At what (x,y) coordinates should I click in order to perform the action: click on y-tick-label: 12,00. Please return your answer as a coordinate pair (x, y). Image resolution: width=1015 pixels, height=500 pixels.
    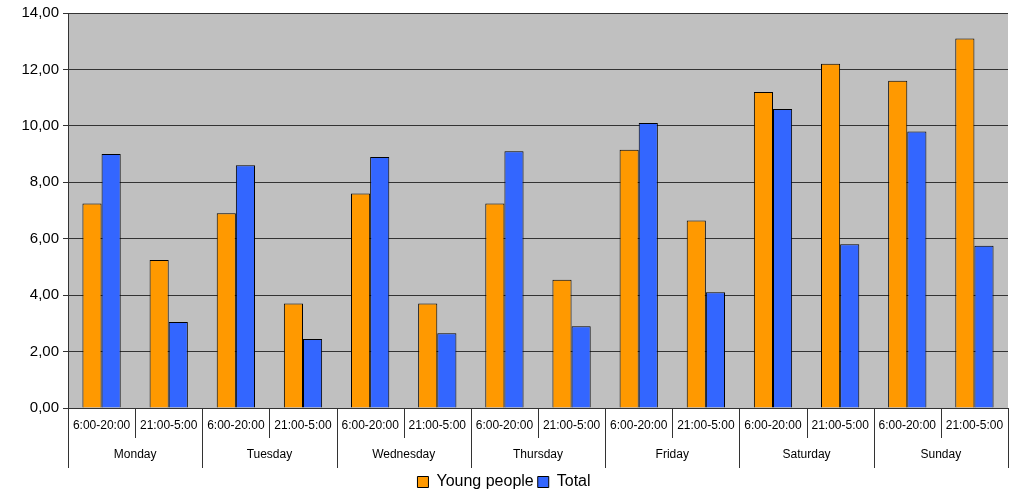
    Looking at the image, I should click on (40, 68).